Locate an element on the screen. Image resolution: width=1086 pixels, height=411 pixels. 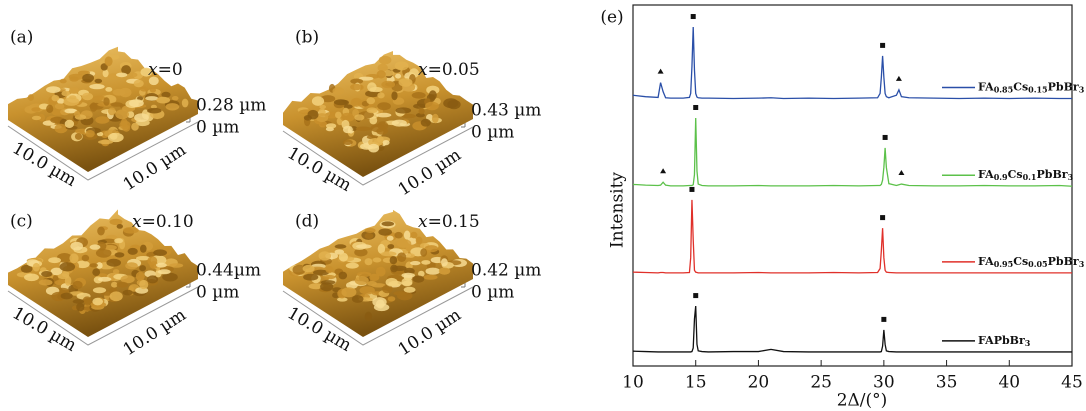
afm-composition: x=0 is located at coordinates (165, 70).